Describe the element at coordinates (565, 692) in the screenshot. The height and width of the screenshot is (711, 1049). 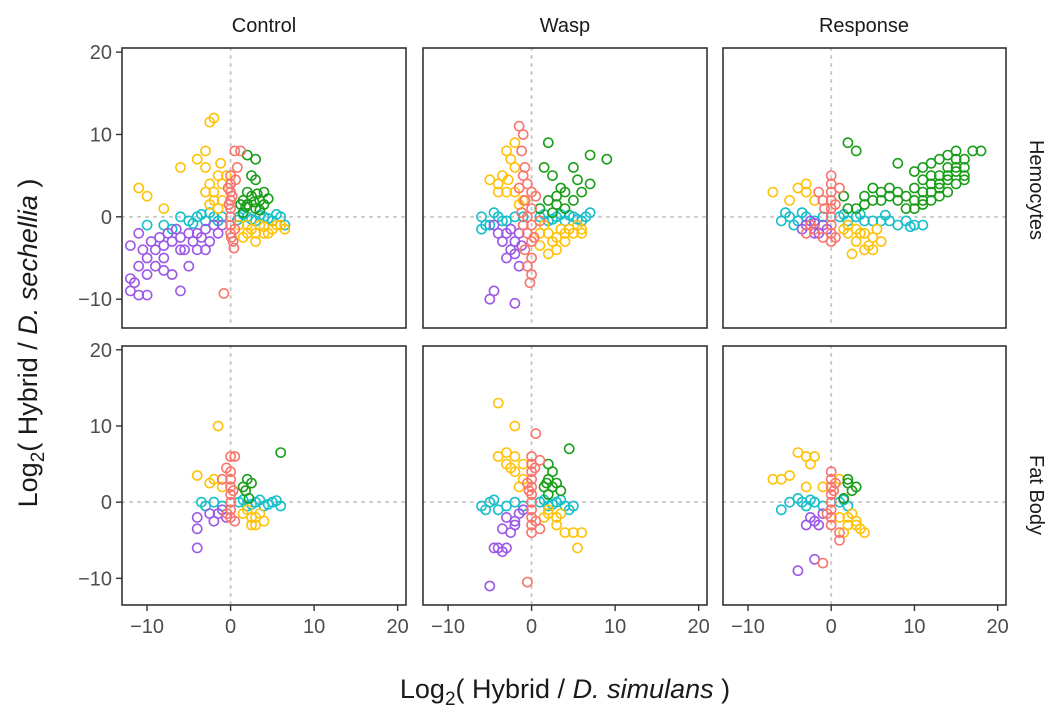
I see `x-axis-title: Log2( Hybrid / D. simulans )` at that location.